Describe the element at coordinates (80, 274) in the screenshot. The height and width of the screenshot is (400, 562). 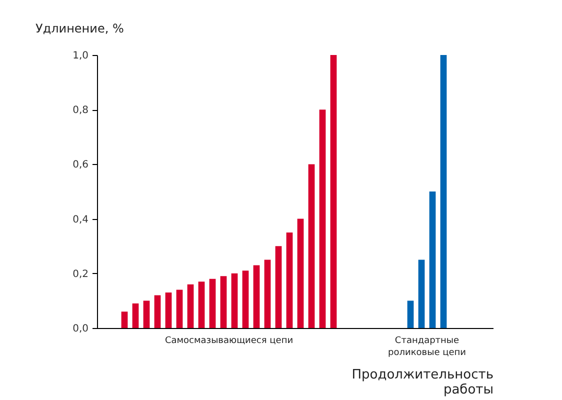
I see `y-tick-label: 0,2` at that location.